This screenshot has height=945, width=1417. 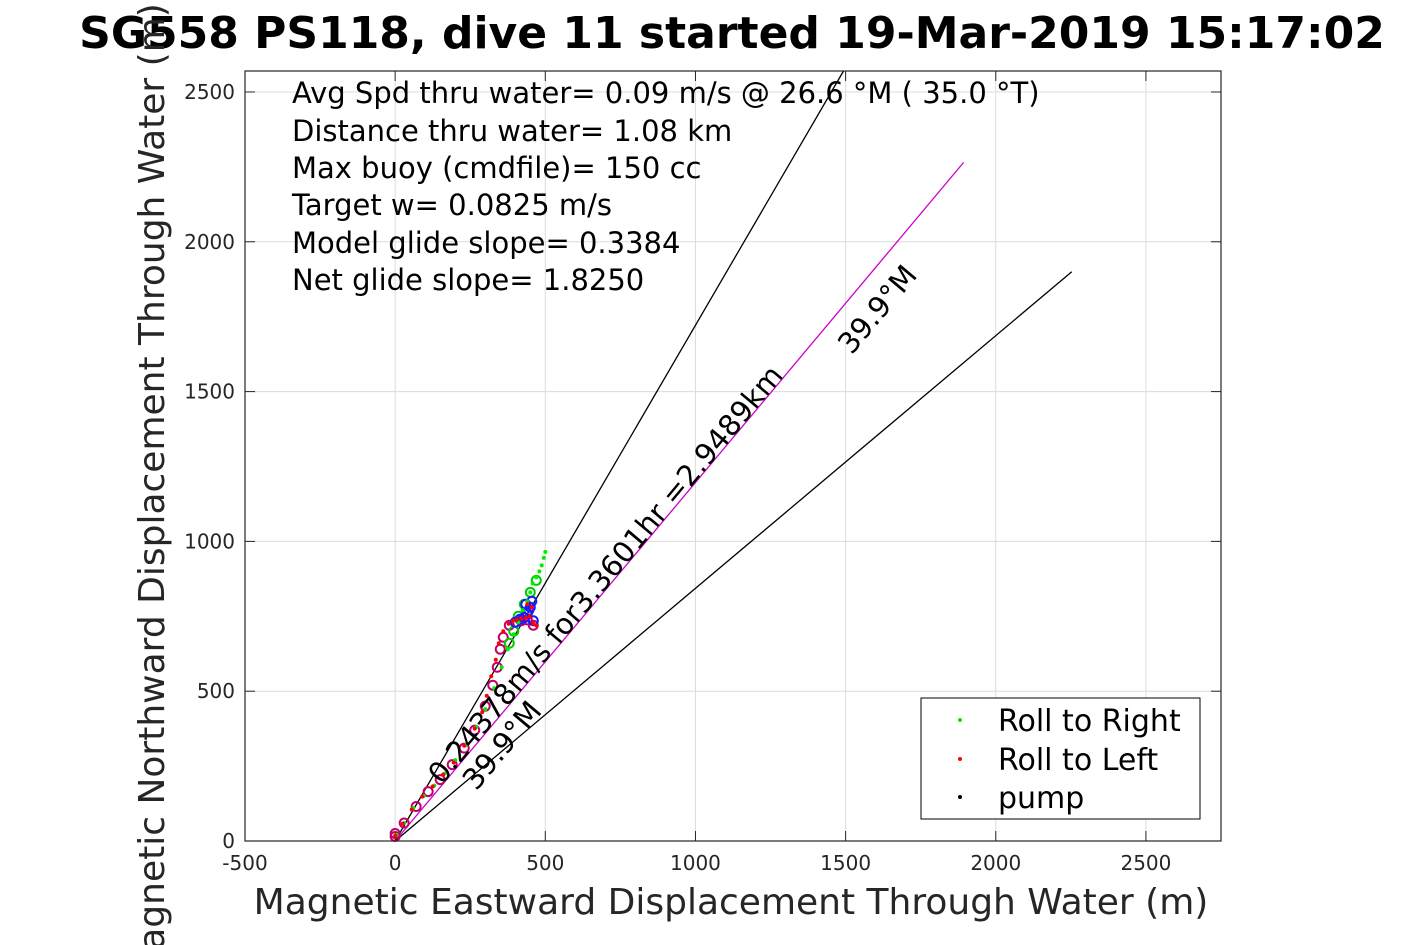 I want to click on y-tick-label: 1000, so click(x=209, y=541).